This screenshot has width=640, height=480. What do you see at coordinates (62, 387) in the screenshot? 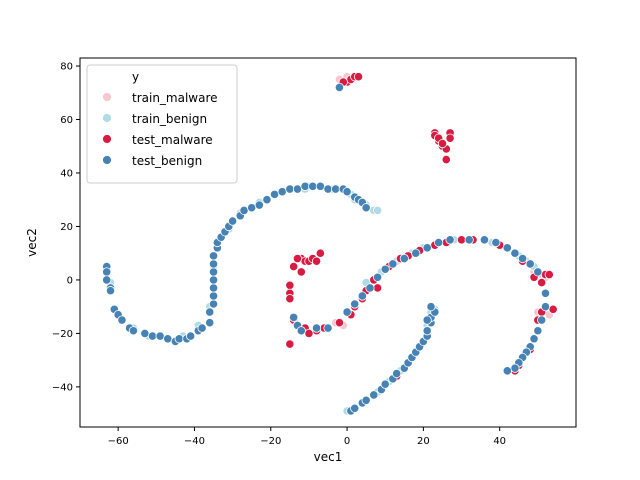
I see `y-tick-label: −40` at bounding box center [62, 387].